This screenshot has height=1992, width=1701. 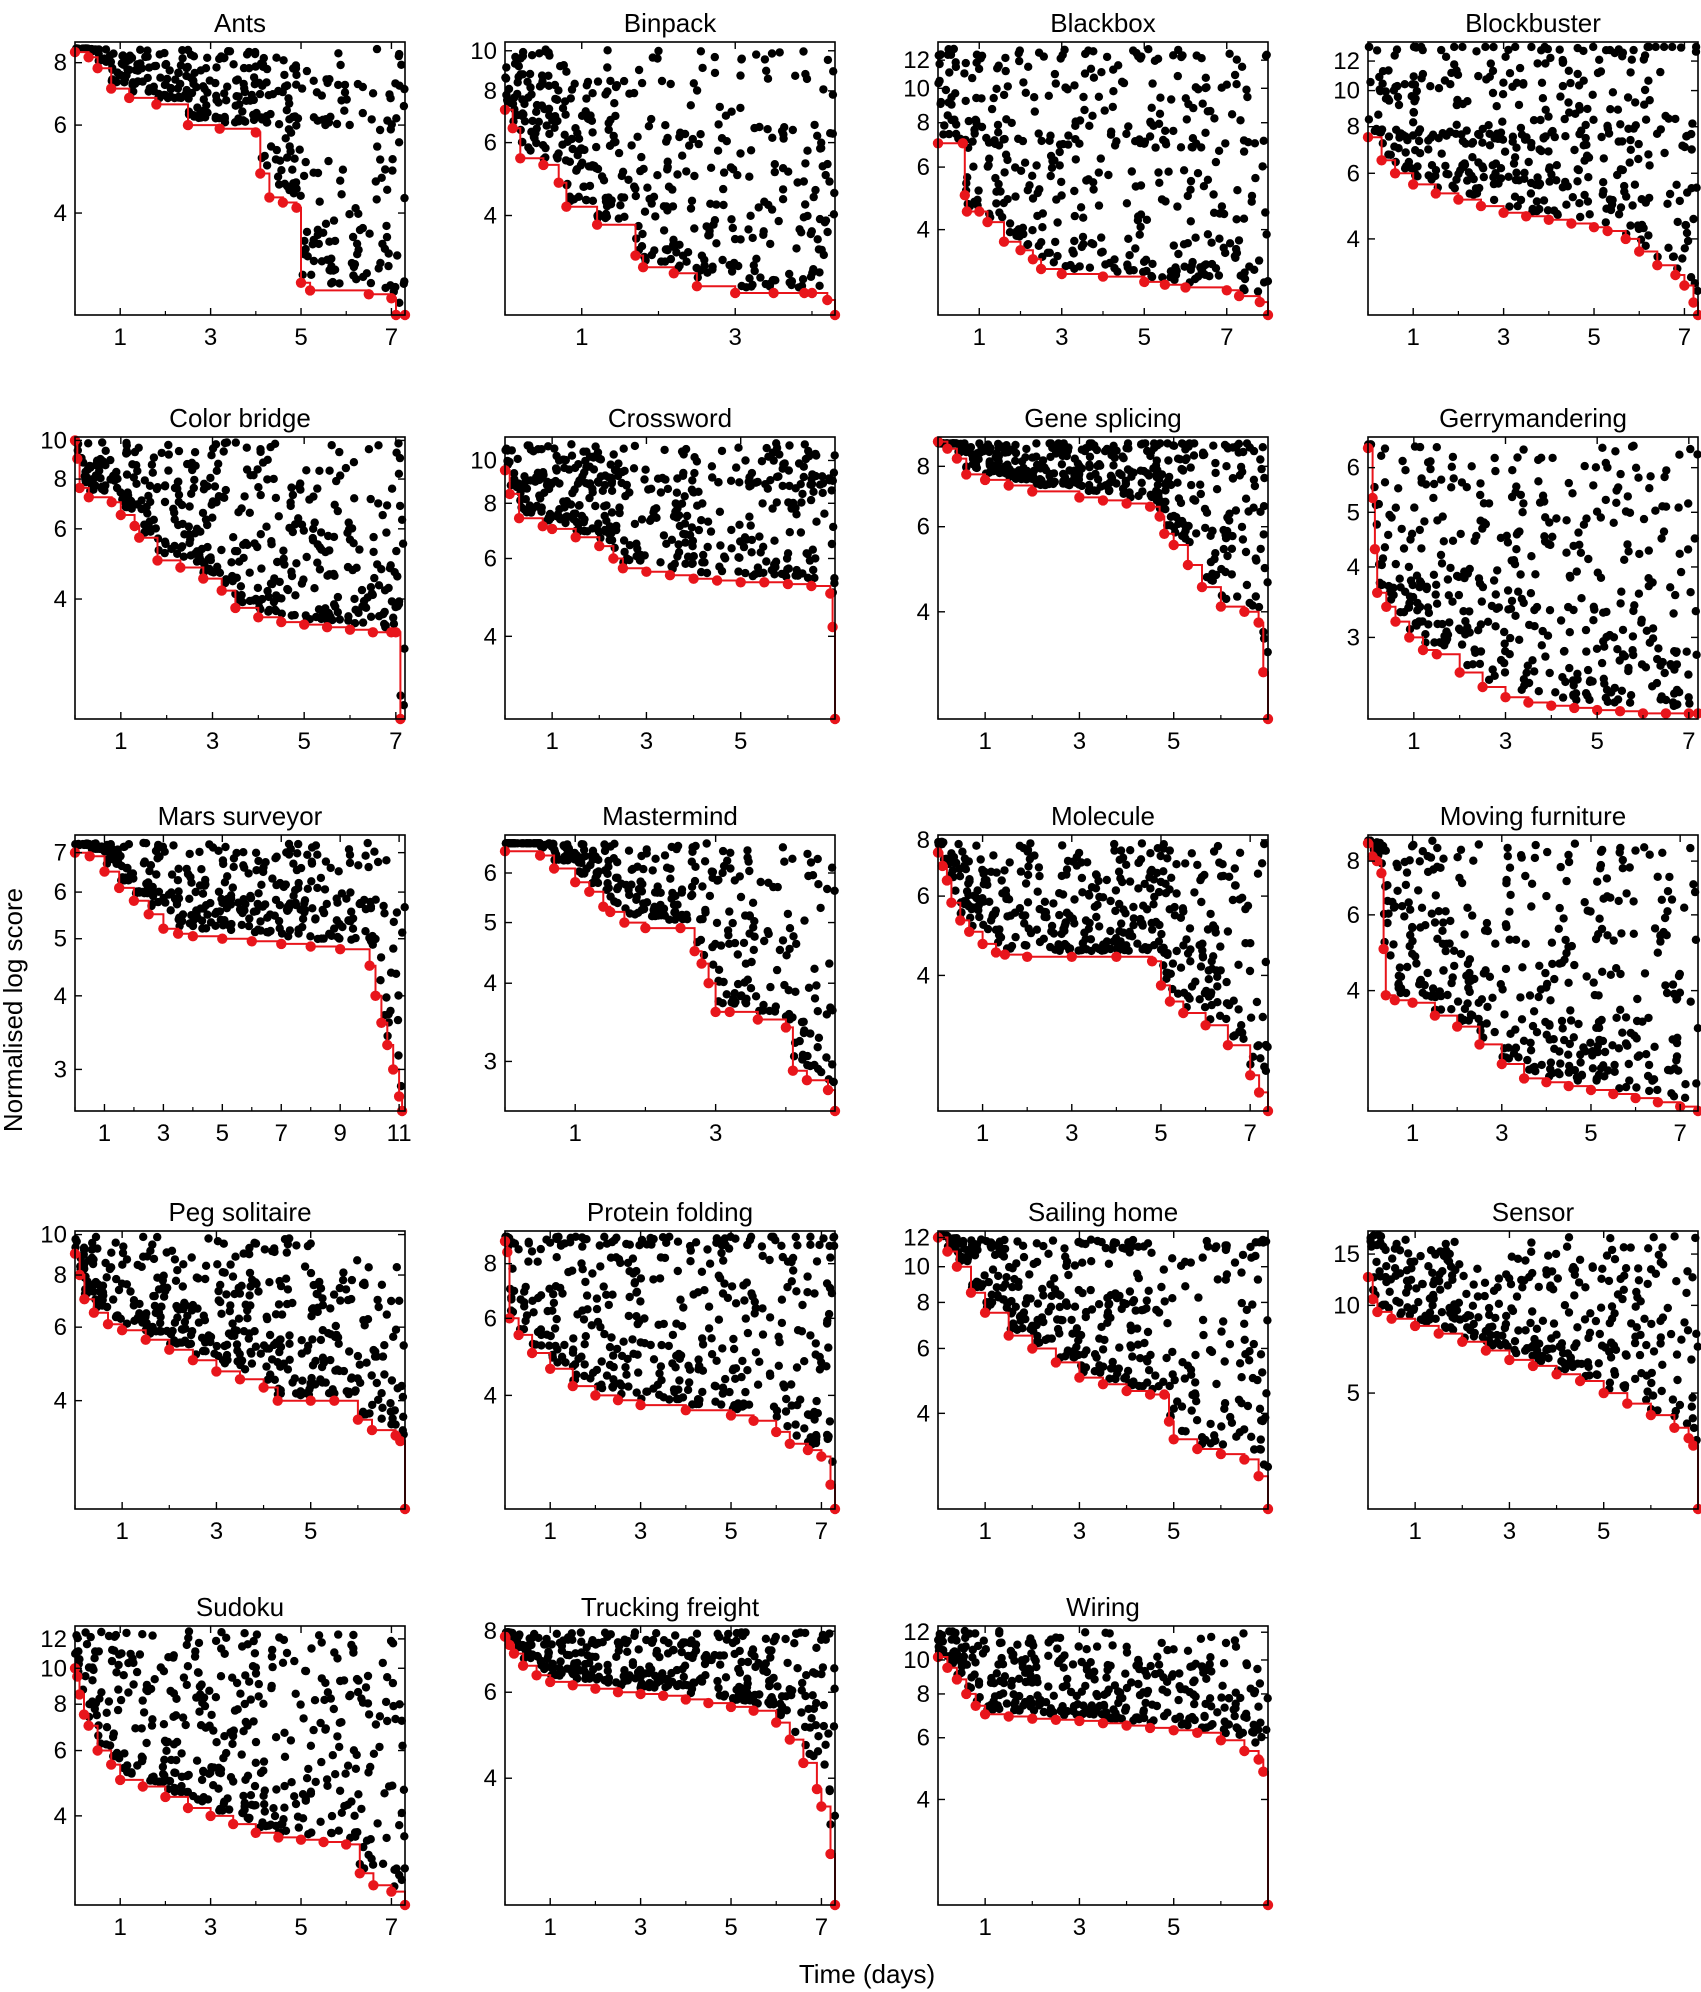 I want to click on cloud-points, so click(x=670, y=963).